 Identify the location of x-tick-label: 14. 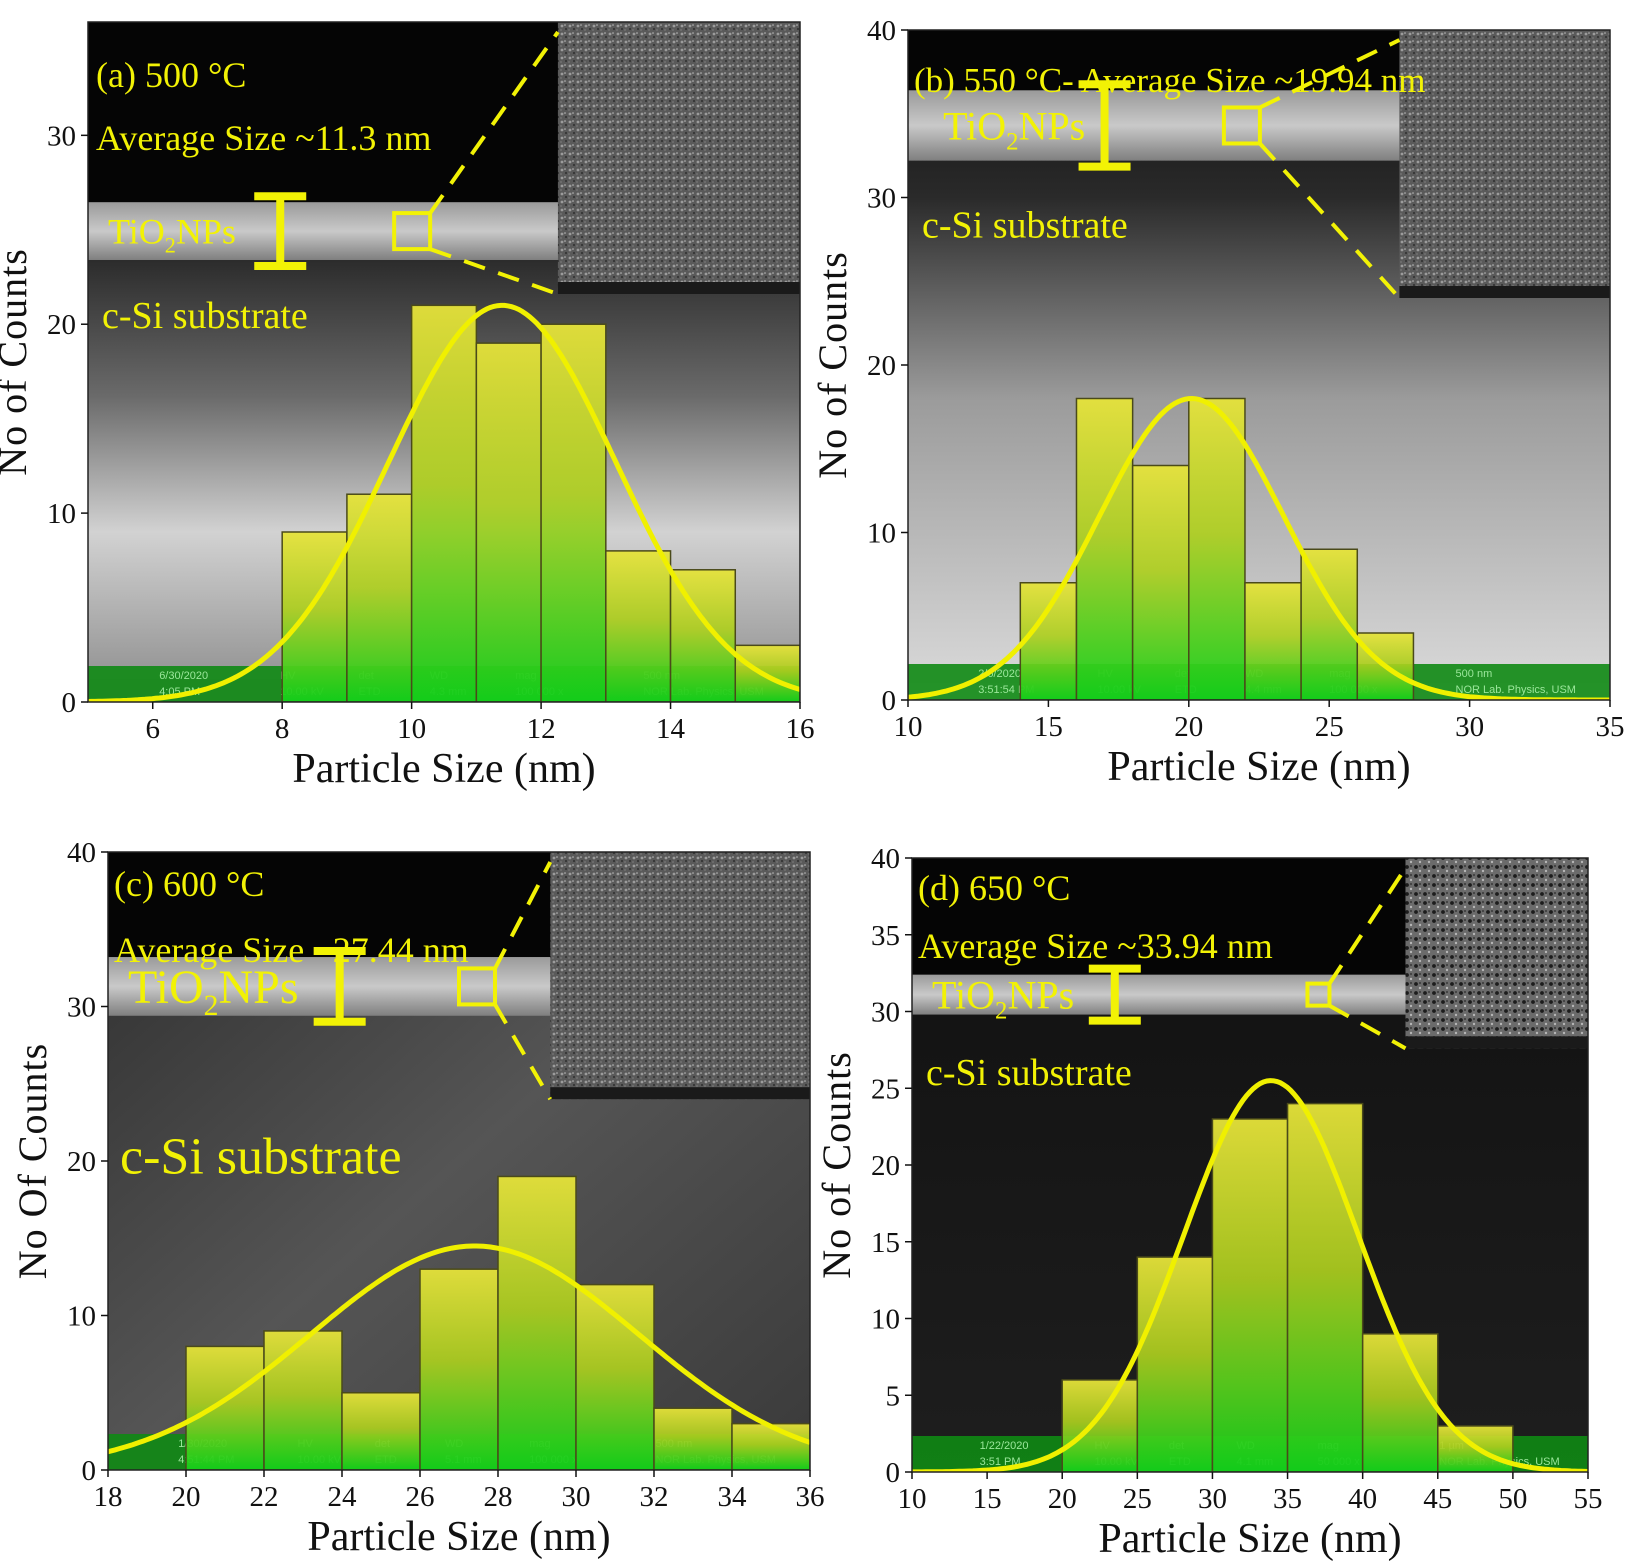
(671, 729).